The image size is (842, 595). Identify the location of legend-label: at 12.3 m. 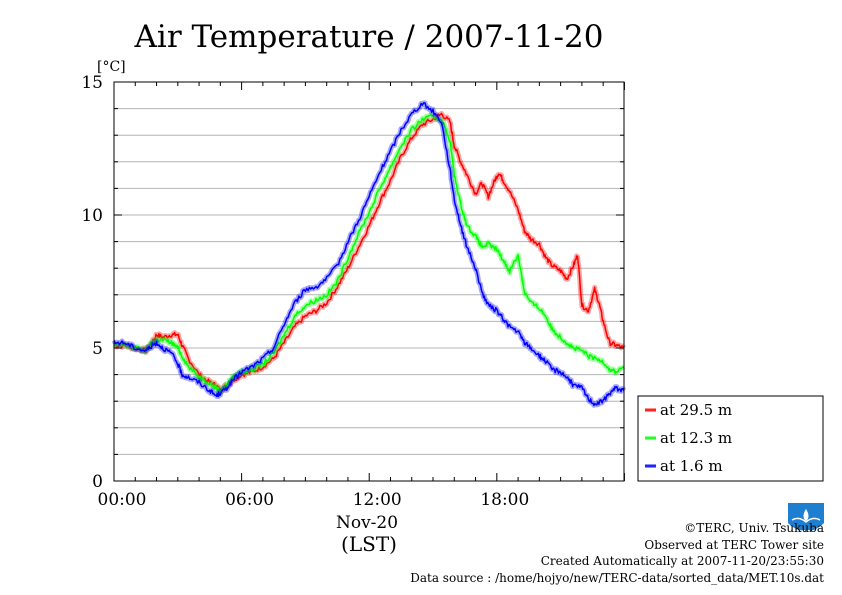
(696, 438).